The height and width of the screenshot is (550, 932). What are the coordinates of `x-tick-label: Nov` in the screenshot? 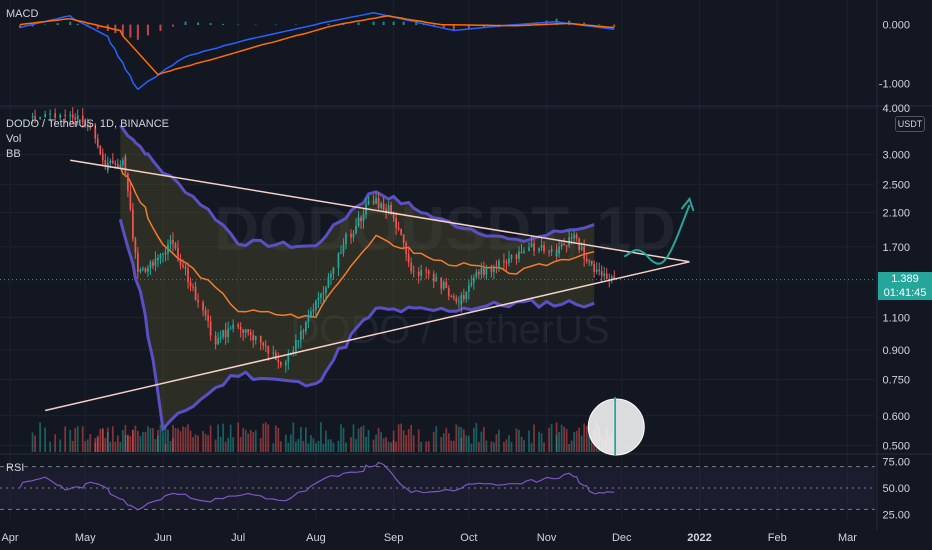 It's located at (547, 538).